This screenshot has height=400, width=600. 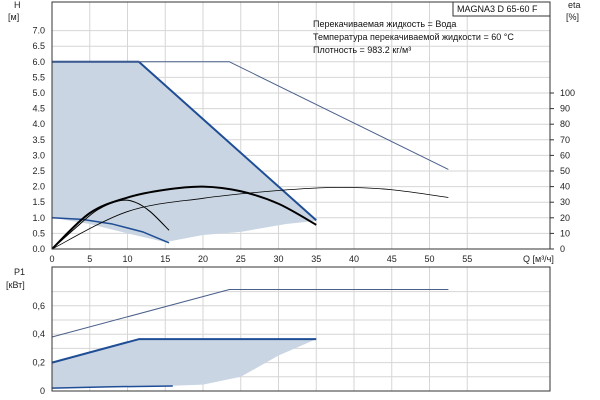 I want to click on efficiency-mid-curve, so click(x=110, y=224).